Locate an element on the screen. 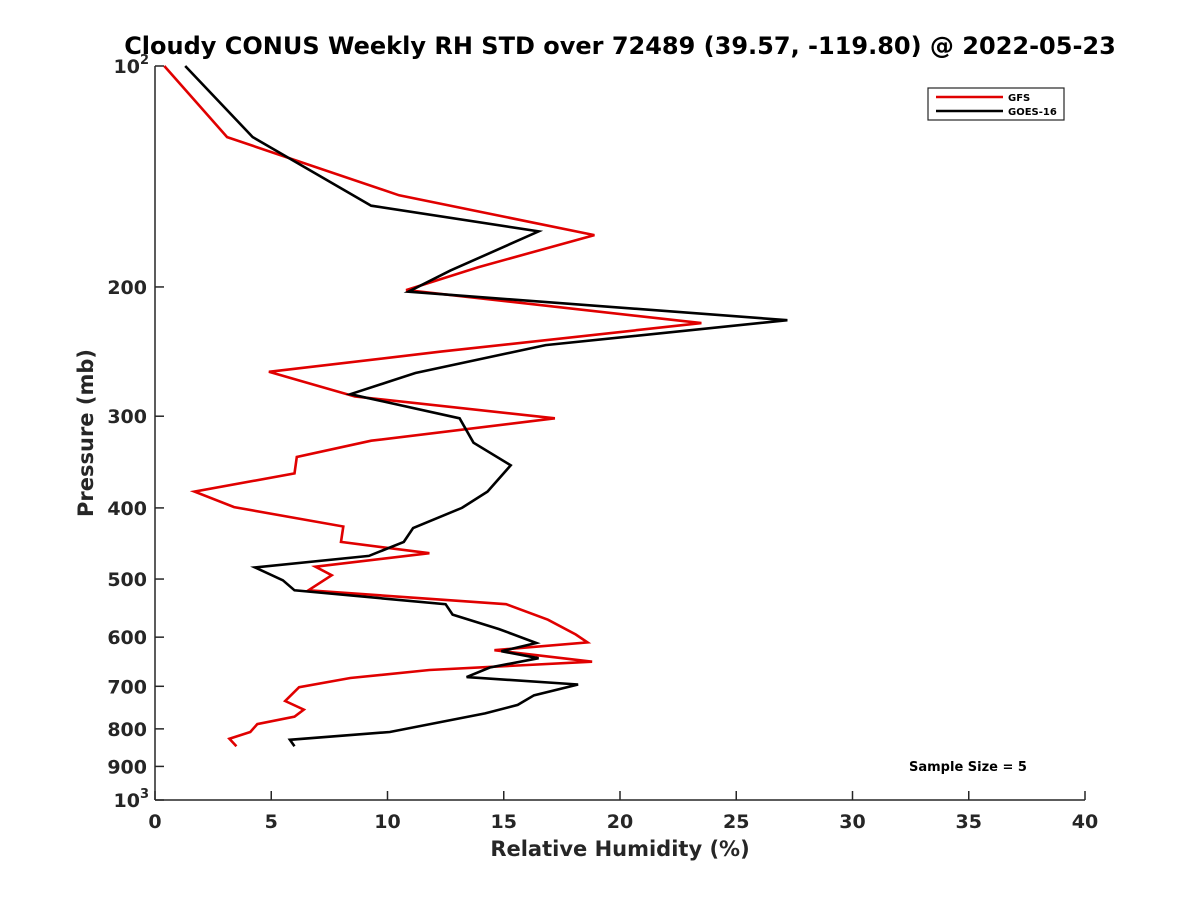 Image resolution: width=1200 pixels, height=900 pixels. x-tick-label: 20 is located at coordinates (620, 822).